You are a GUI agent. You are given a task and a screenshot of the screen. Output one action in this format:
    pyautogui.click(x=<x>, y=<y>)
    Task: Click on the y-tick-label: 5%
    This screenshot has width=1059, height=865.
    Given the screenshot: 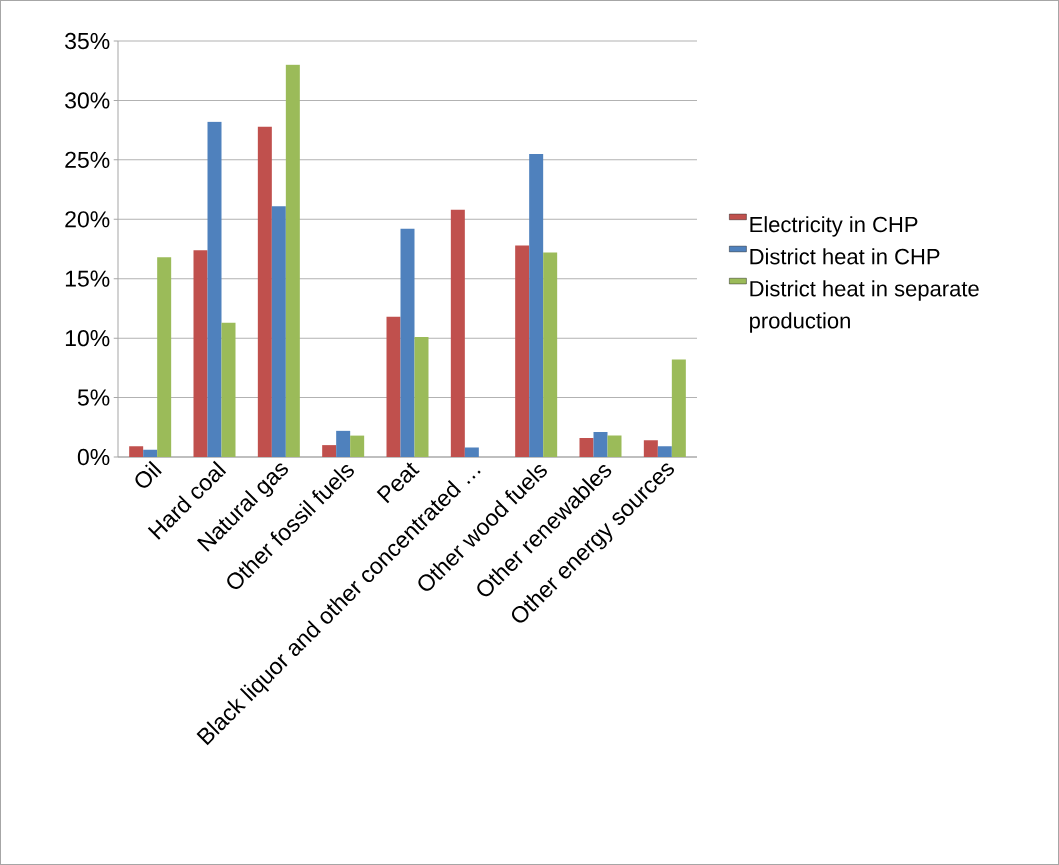 What is the action you would take?
    pyautogui.click(x=93, y=397)
    